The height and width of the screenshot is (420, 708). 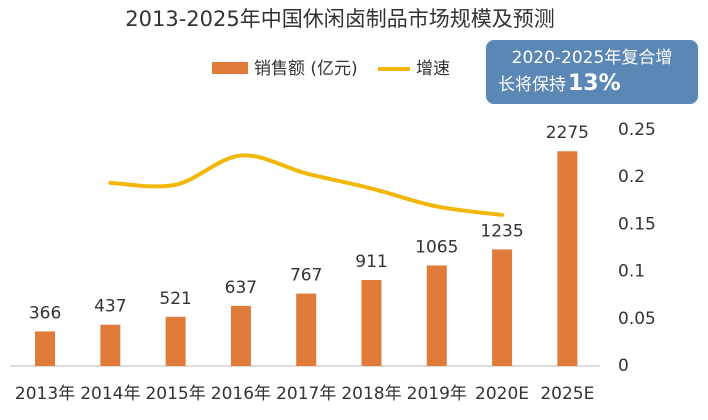 I want to click on callout-highlight: 13%, so click(x=594, y=83).